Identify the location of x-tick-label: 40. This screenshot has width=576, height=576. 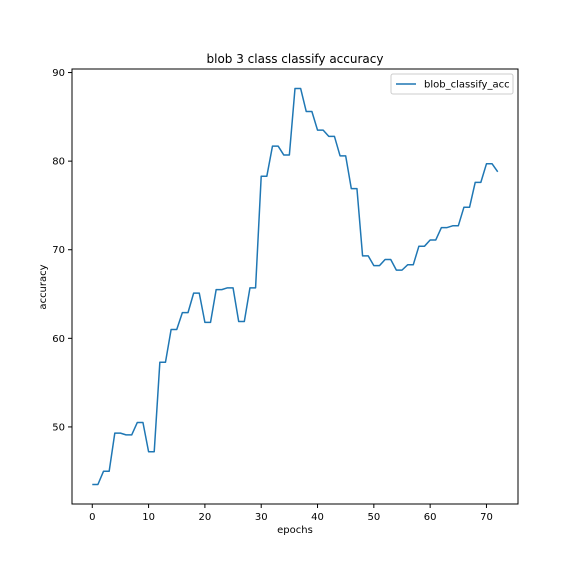
(317, 517).